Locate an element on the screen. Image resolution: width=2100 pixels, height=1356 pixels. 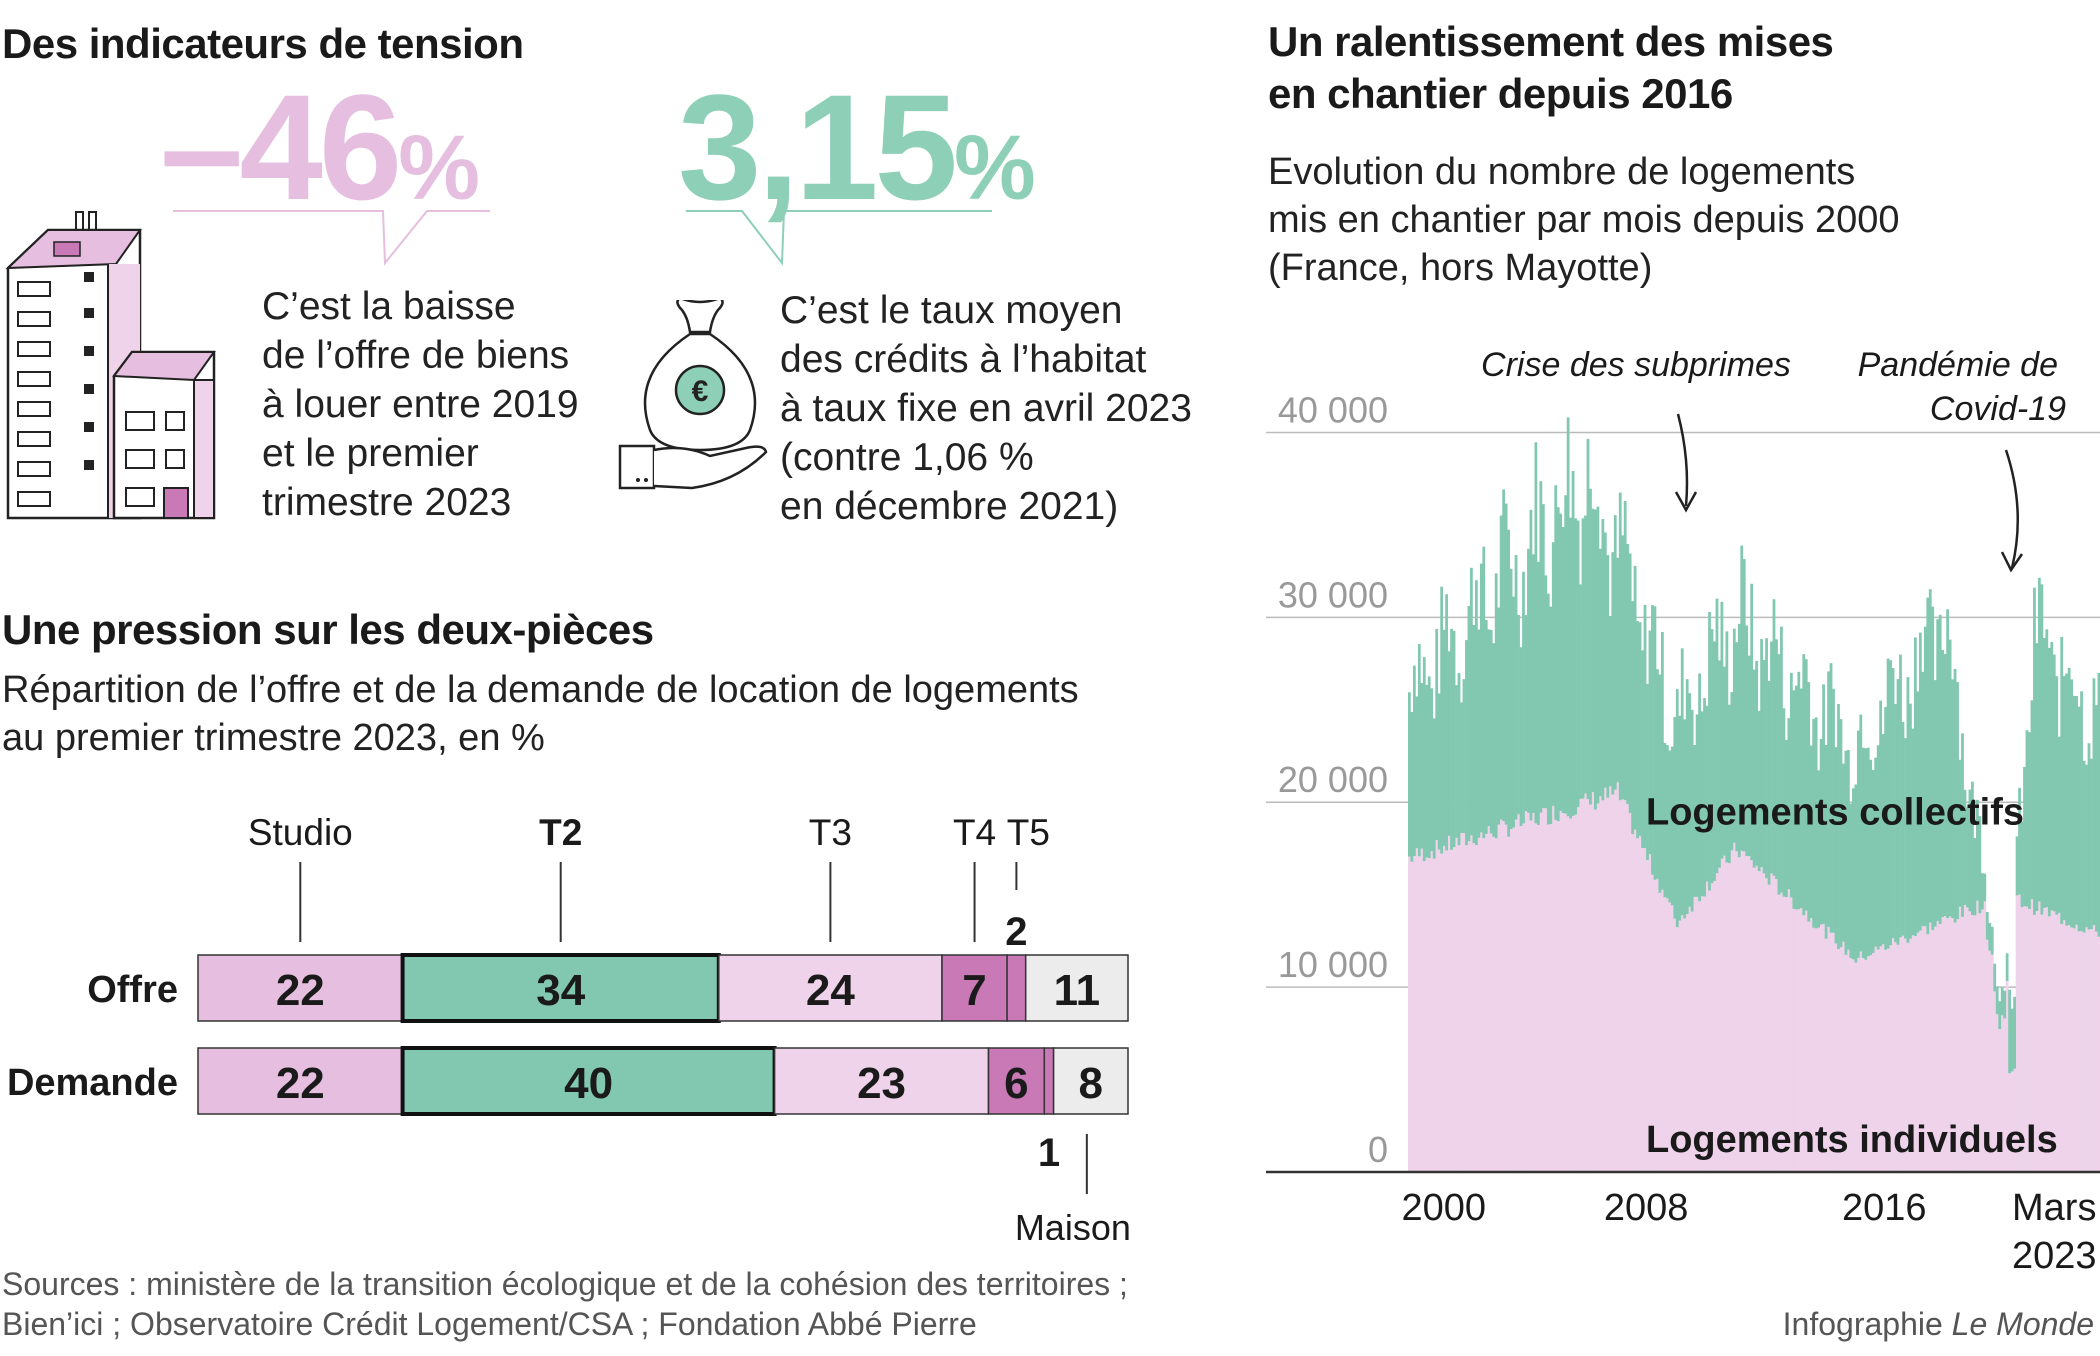
stat2-callout-line is located at coordinates (839, 238).